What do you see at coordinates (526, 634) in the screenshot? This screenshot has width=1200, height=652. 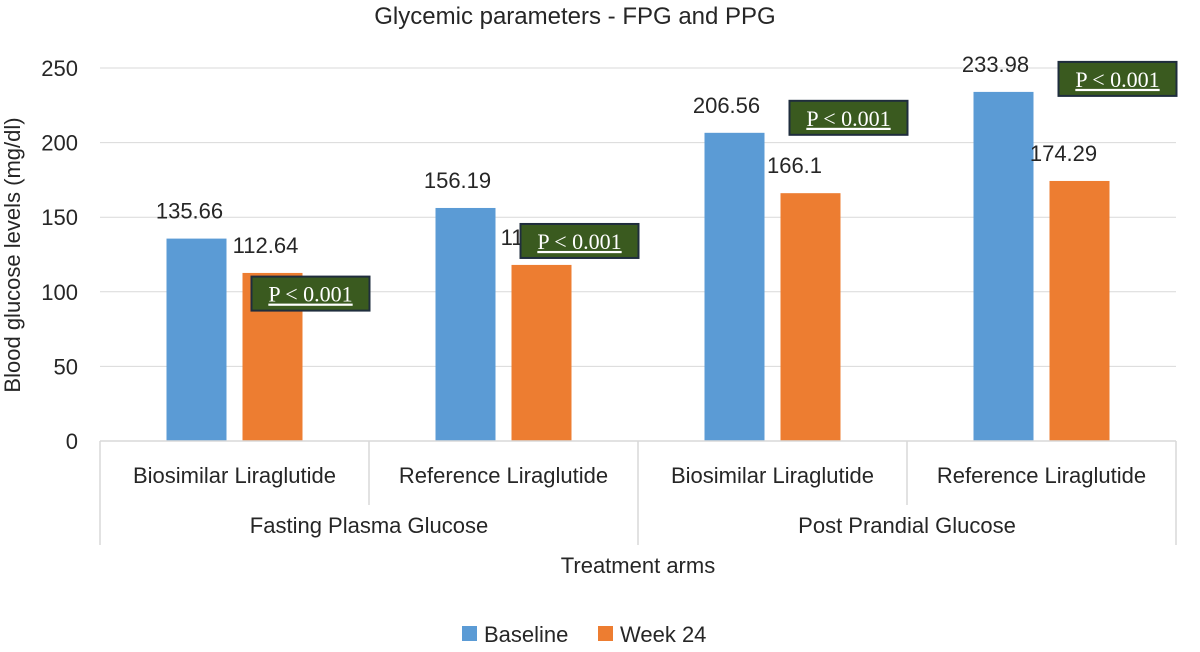 I see `legend-label: Baseline` at bounding box center [526, 634].